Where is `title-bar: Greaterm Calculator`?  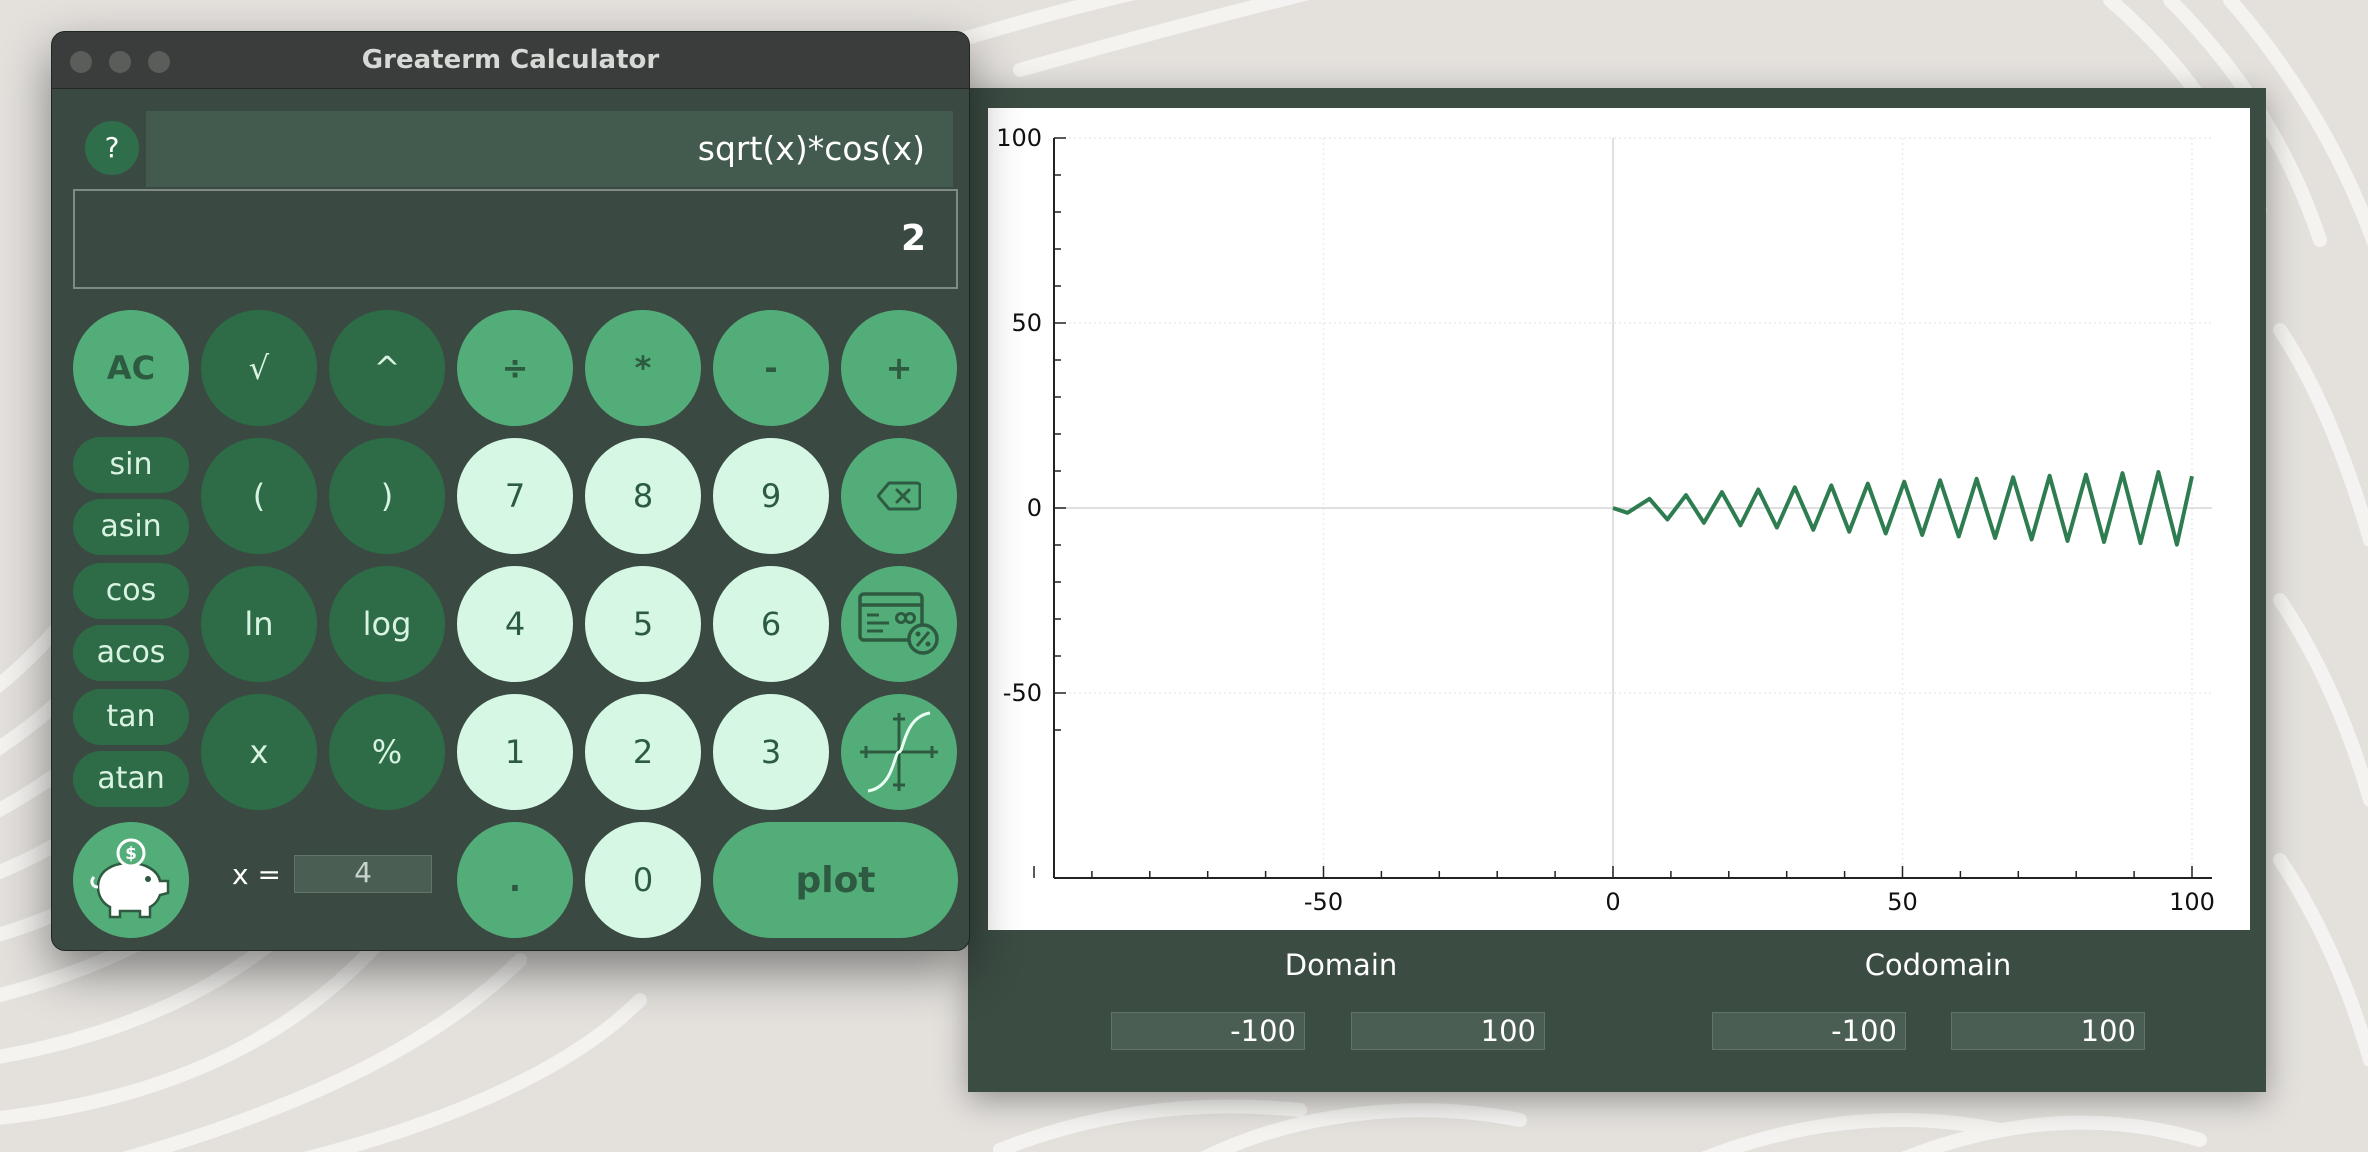 title-bar: Greaterm Calculator is located at coordinates (510, 60).